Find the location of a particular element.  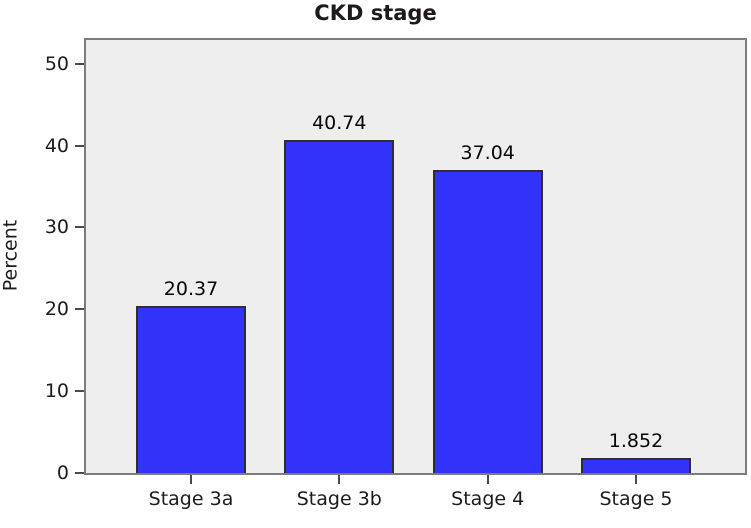

bar-value-label: 20.37 is located at coordinates (191, 289).